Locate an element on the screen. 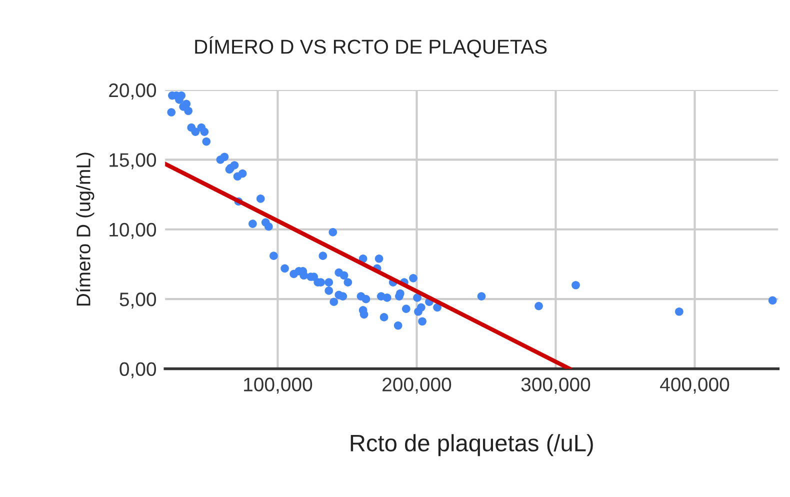  y-tick-label: 15,00 is located at coordinates (133, 161).